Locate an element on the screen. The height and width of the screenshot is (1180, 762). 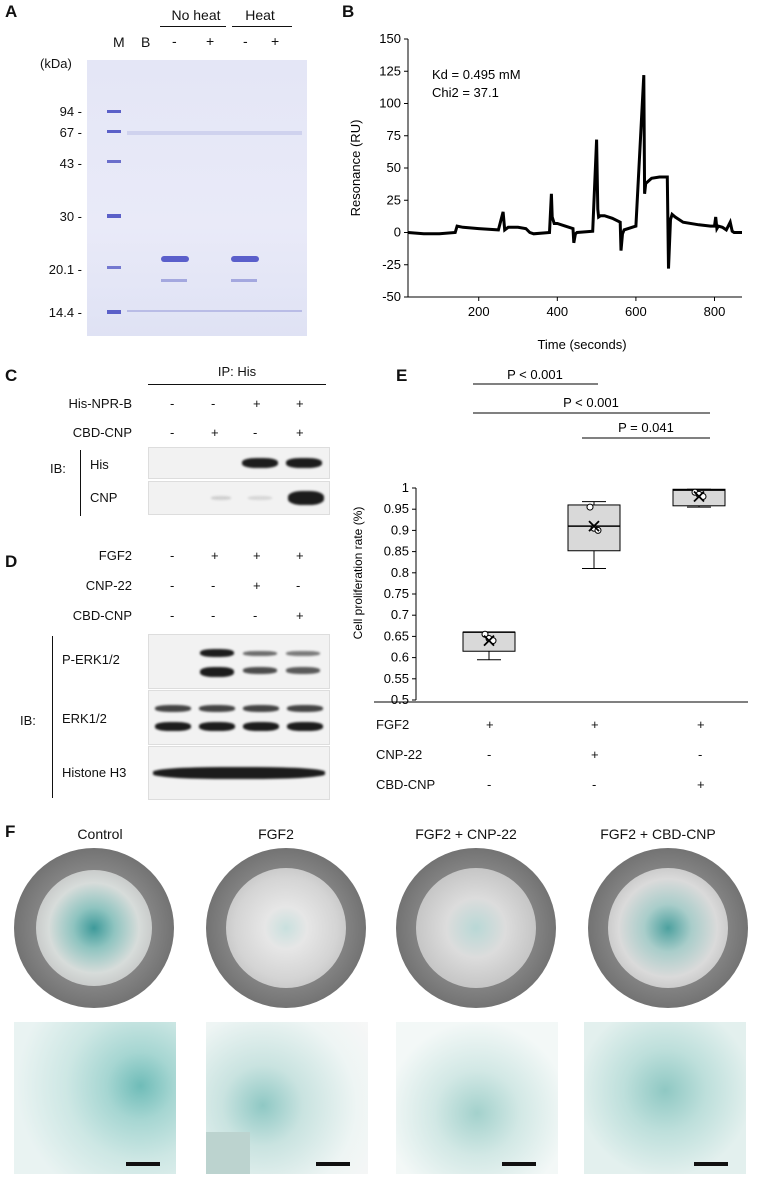
image-title-fgf2-cbd-cnp: FGF2 + CBD-CNP is located at coordinates (658, 834).